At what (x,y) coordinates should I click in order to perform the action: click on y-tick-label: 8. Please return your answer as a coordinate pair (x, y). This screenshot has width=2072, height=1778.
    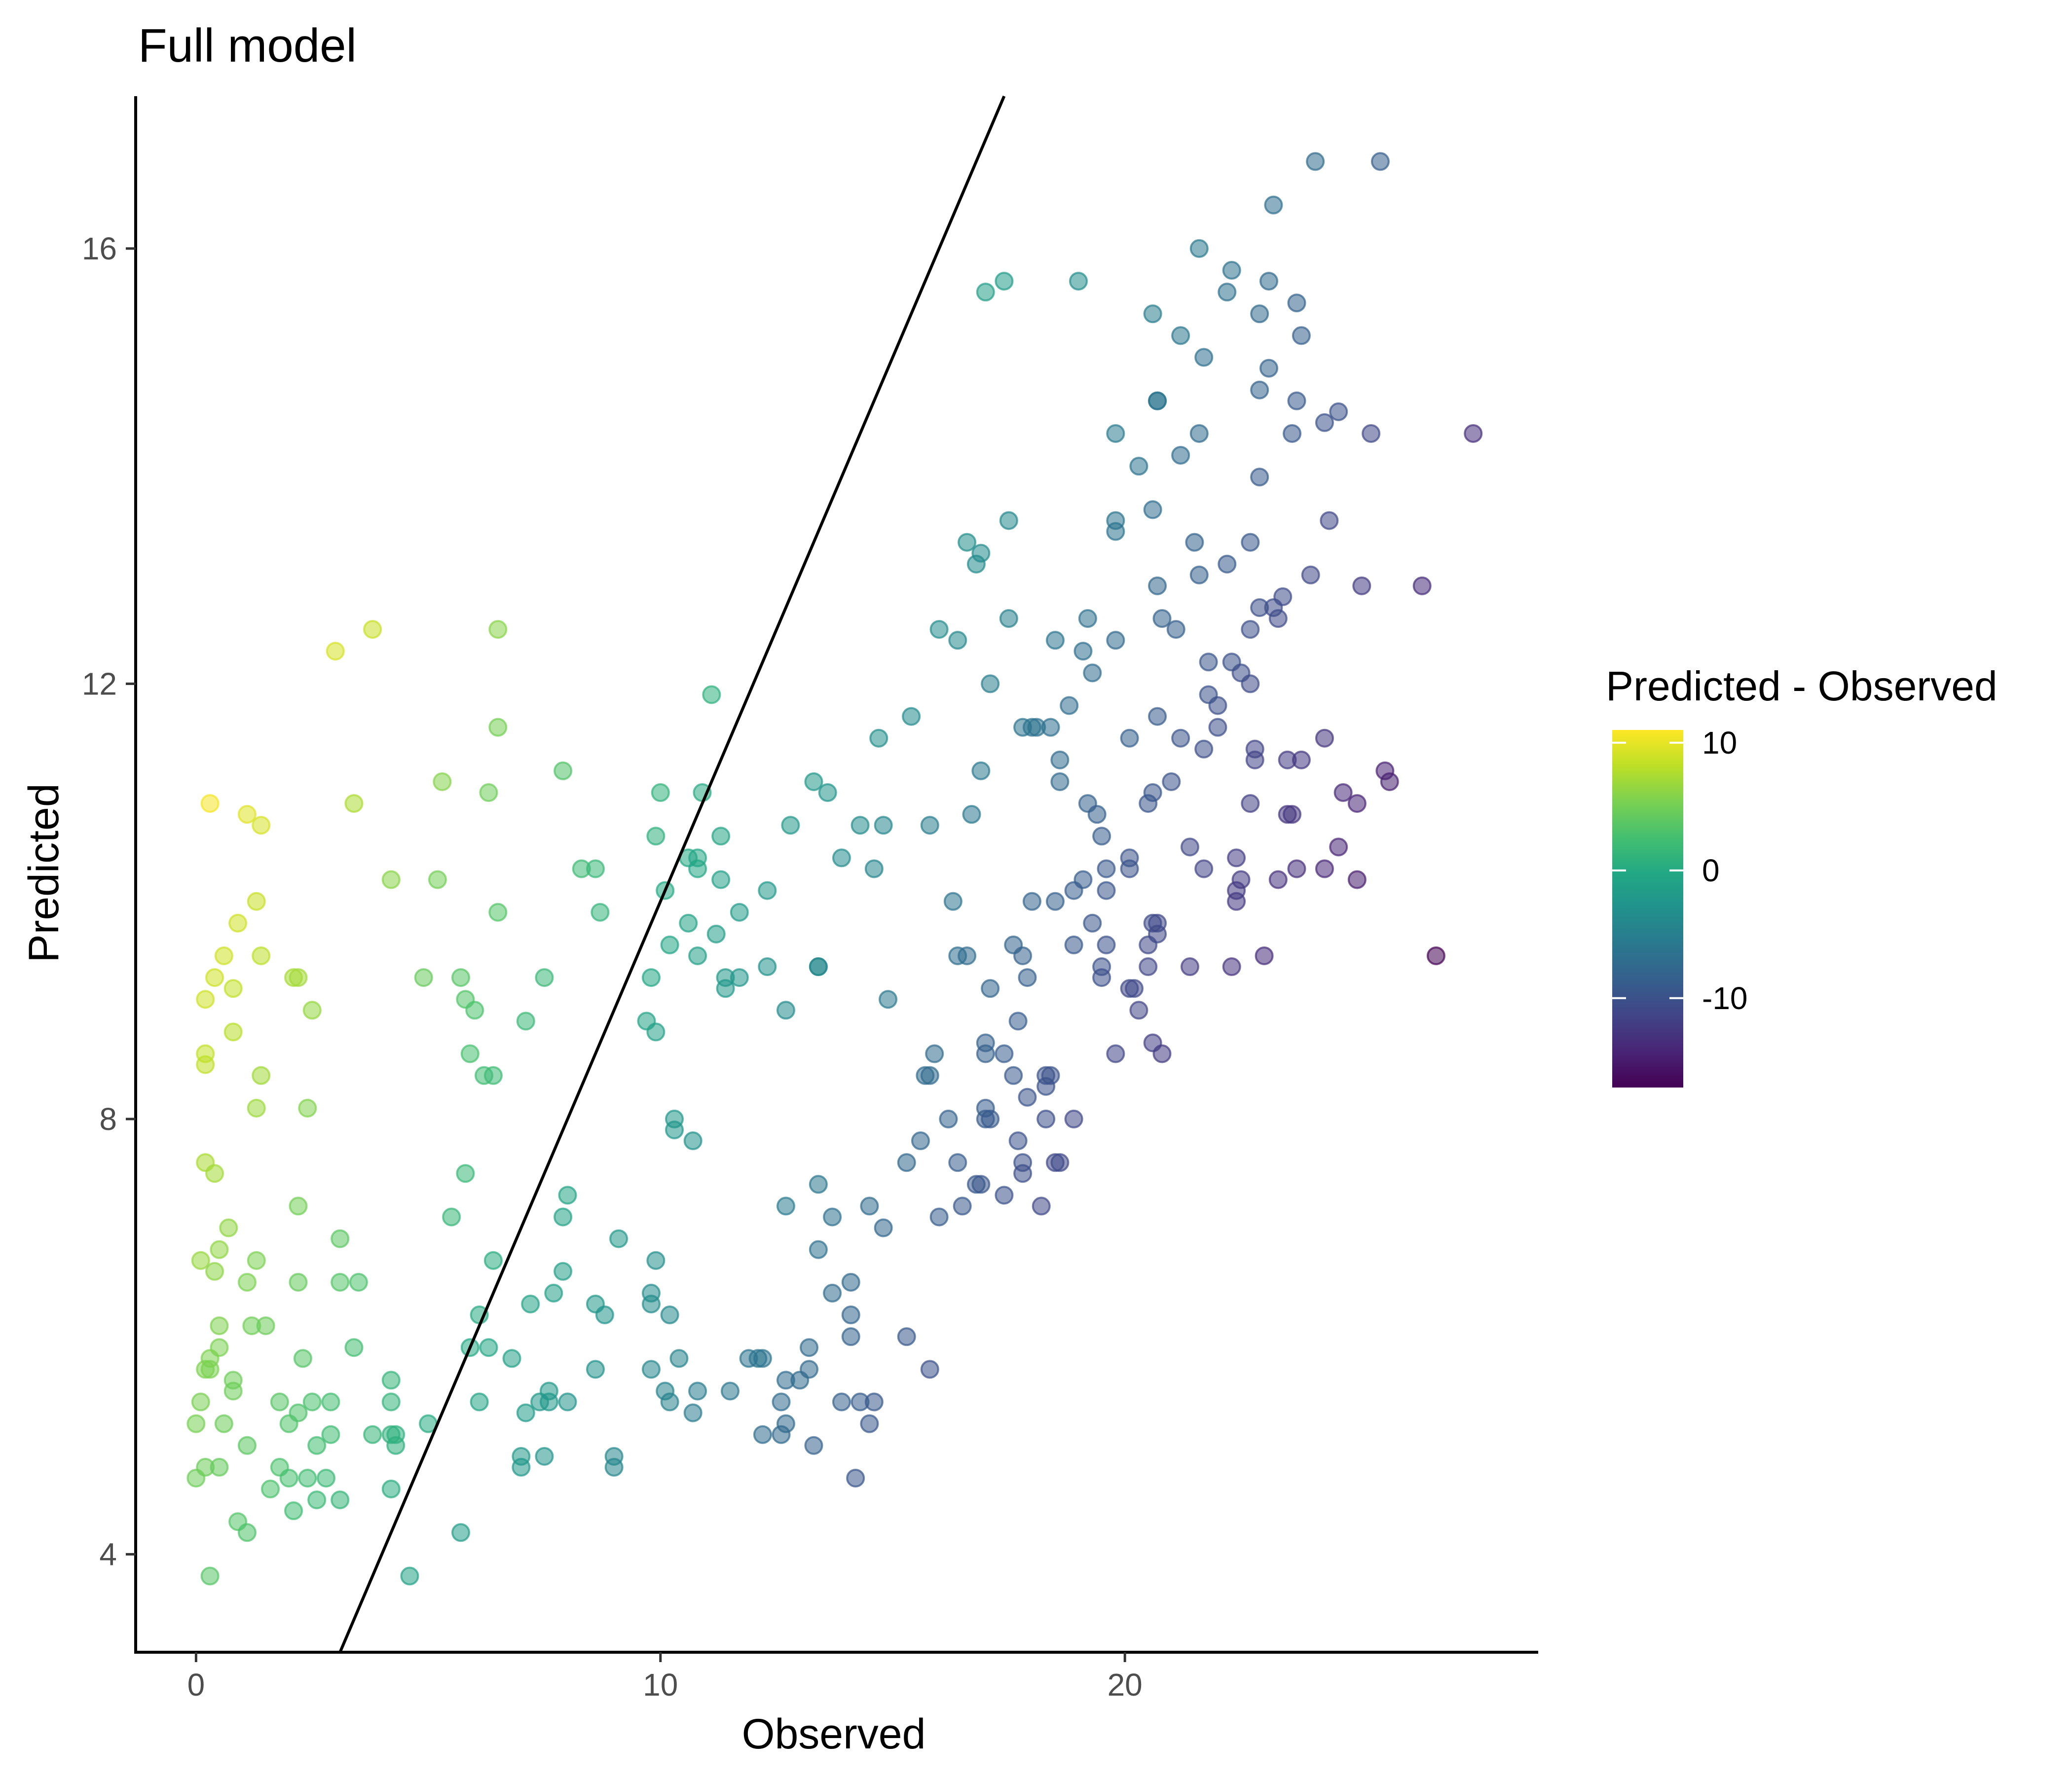
    Looking at the image, I should click on (108, 1119).